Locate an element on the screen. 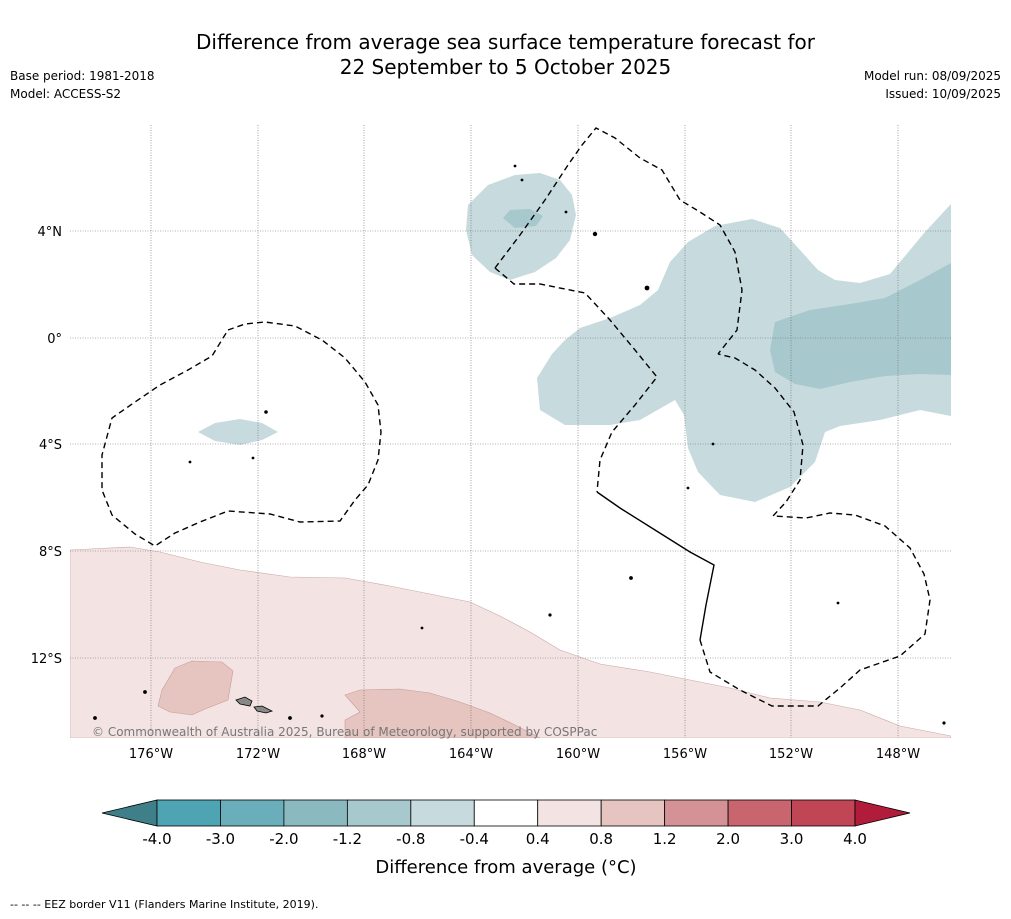 The height and width of the screenshot is (919, 1011). lat-label: 4°N is located at coordinates (50, 232).